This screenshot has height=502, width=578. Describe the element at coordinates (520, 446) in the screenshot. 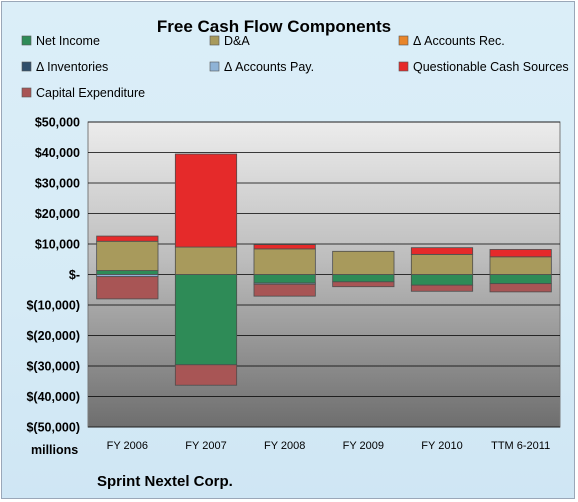

I see `x-tick-label: TTM 6-2011` at that location.